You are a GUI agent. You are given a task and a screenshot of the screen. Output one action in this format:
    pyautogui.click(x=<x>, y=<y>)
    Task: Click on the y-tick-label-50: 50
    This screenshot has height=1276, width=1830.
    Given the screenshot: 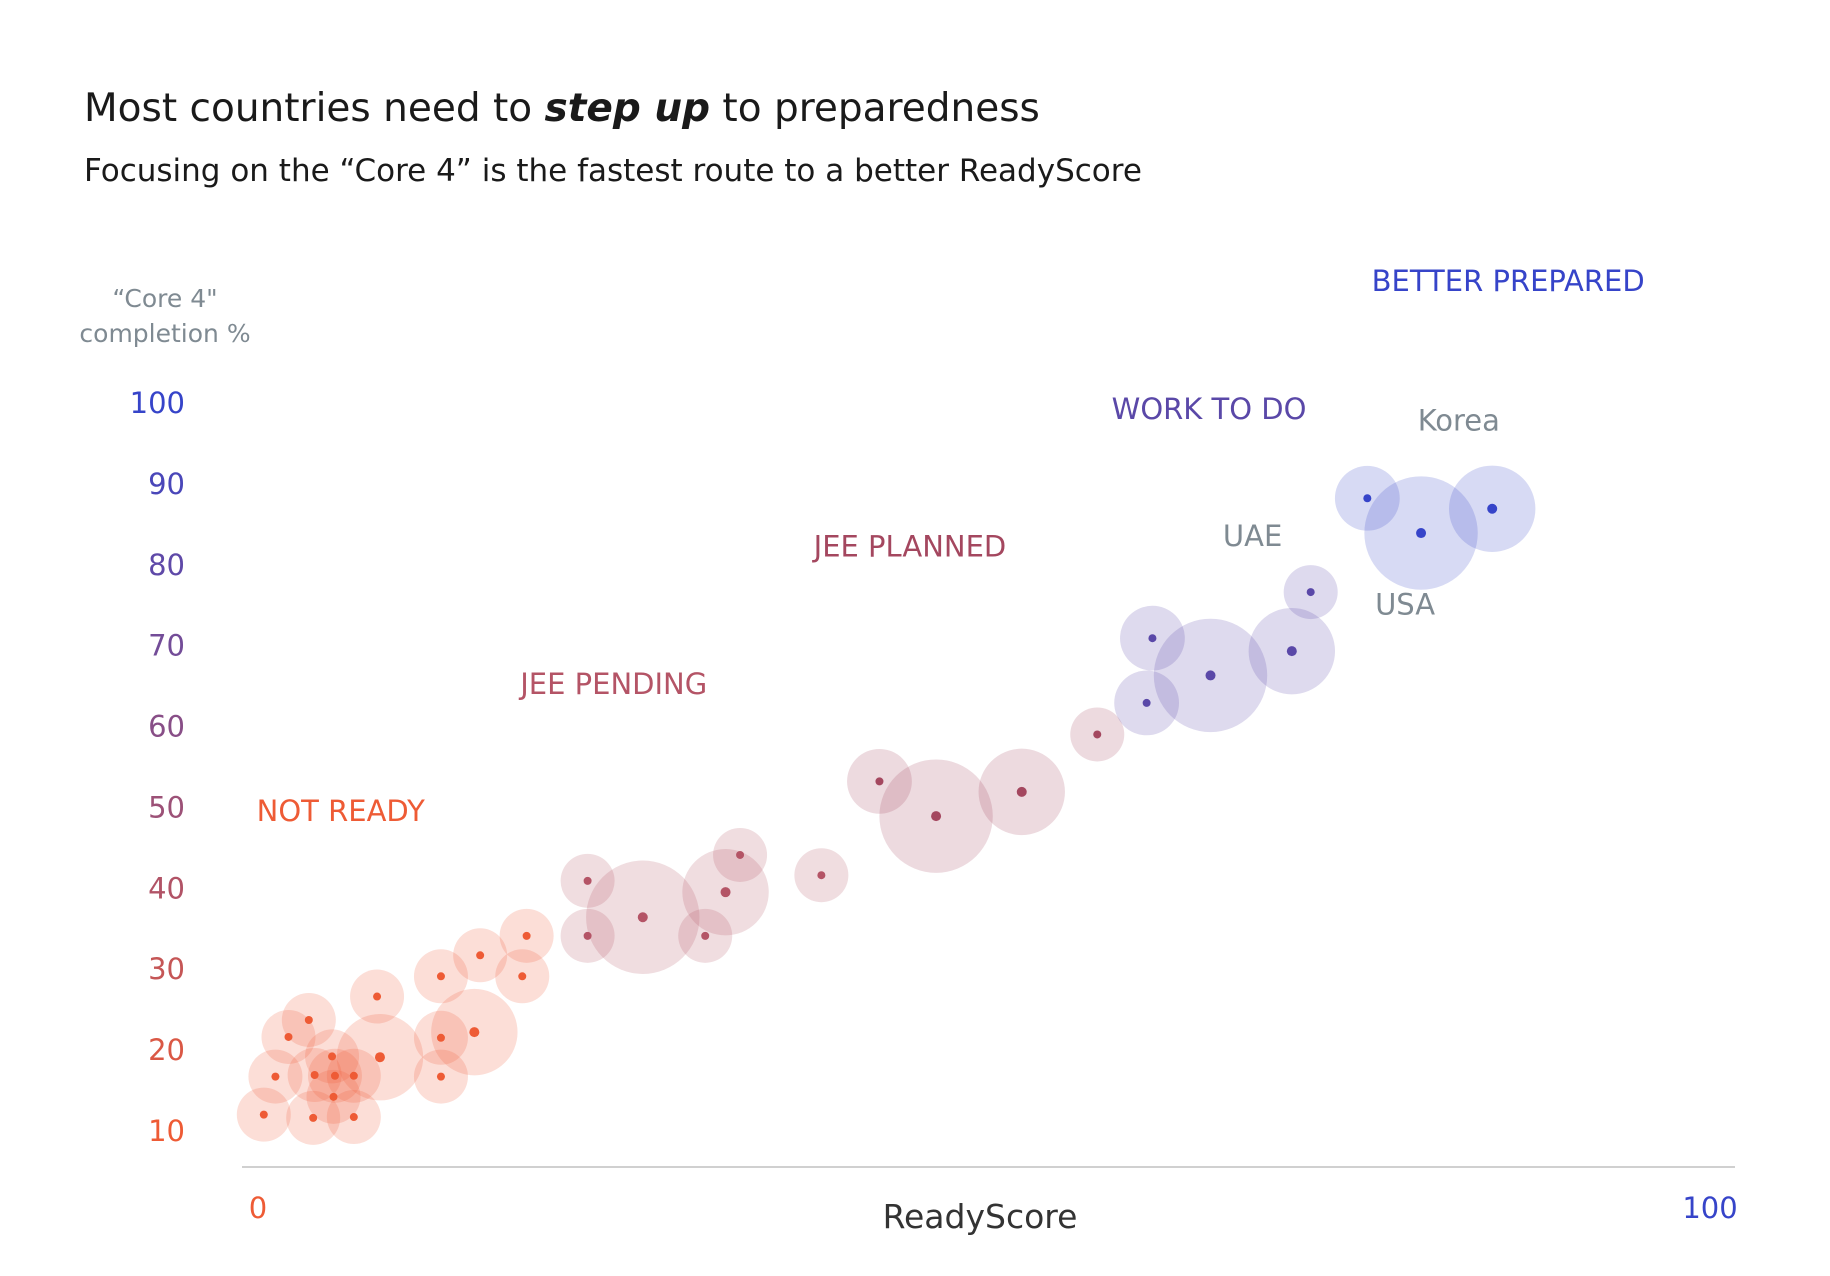 What is the action you would take?
    pyautogui.click(x=166, y=807)
    